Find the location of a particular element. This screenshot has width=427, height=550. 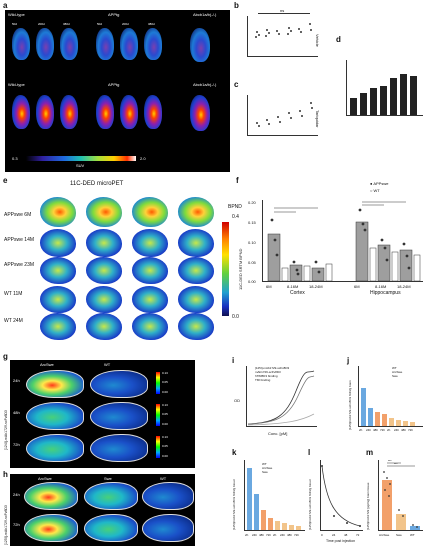

panel-d-axes is located at coordinates (384, 88).